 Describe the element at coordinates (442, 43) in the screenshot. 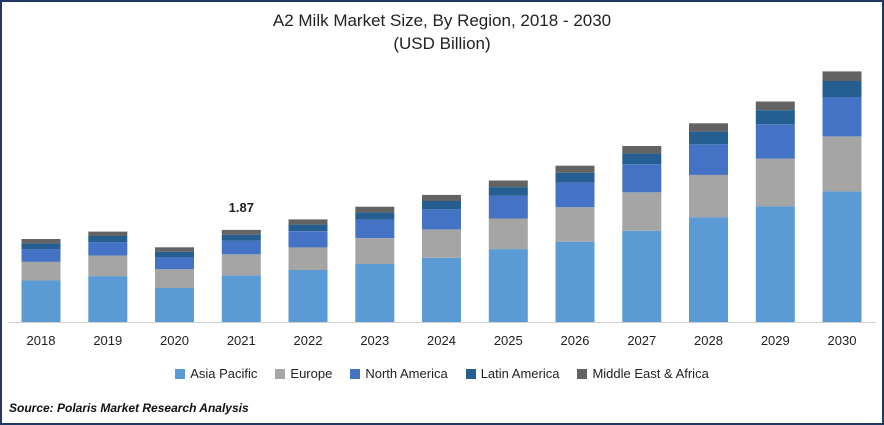

I see `chart-subtitle: (USD Billion)` at that location.